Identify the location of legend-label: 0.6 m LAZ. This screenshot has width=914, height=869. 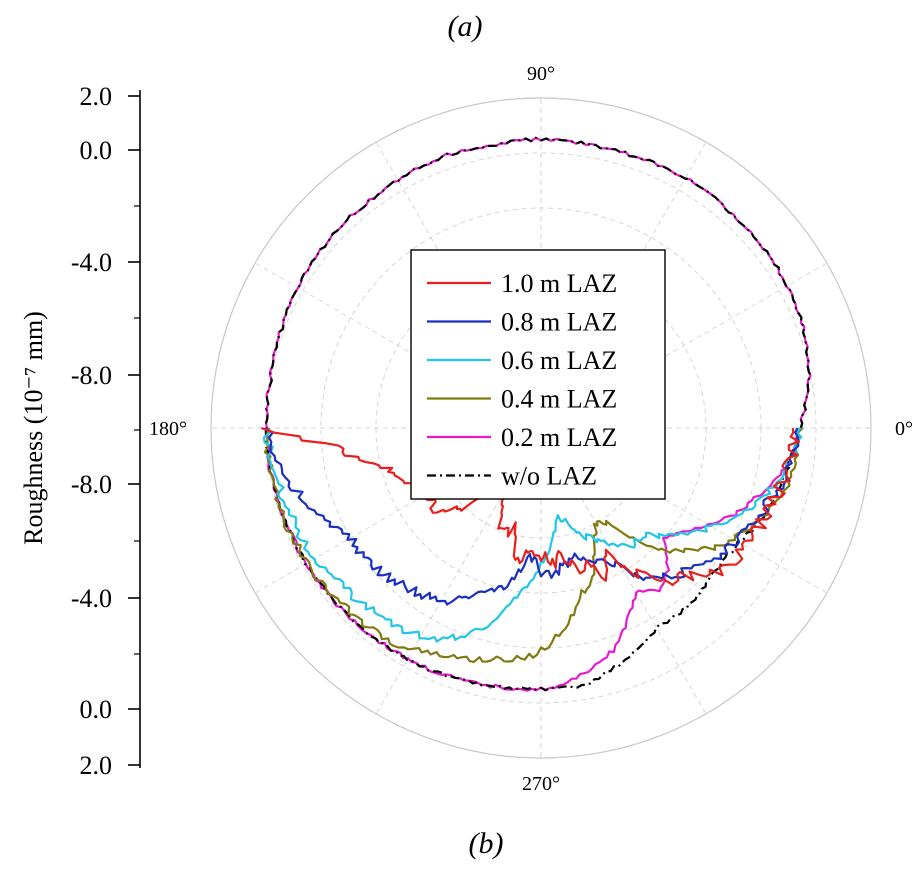
(559, 360).